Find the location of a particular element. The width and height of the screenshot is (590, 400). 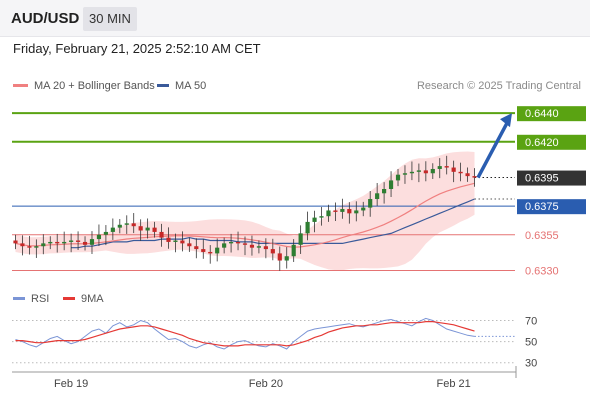

legend-ma20: MA 20 + Bollinger Bands is located at coordinates (84, 86).